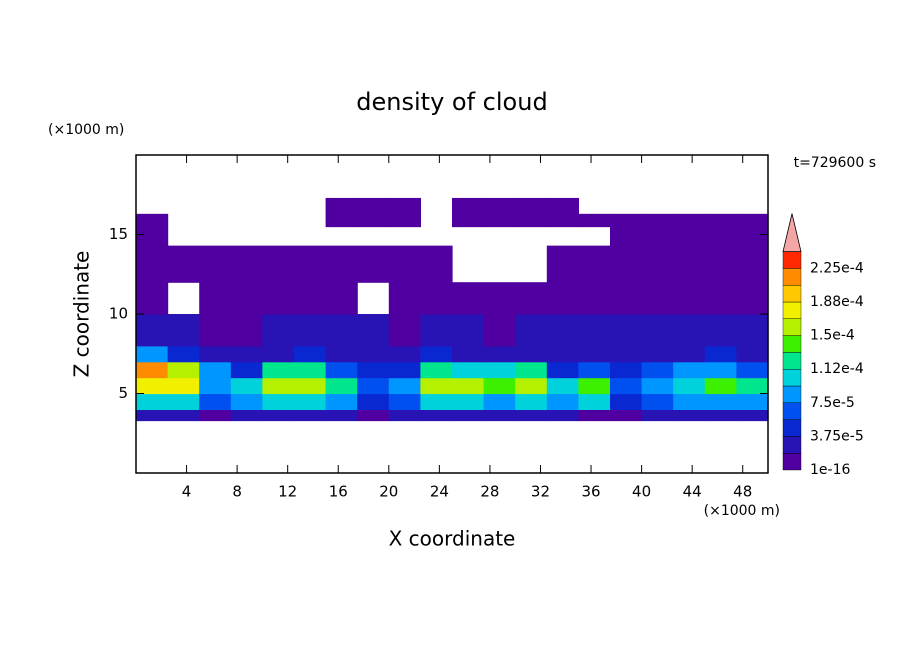 The height and width of the screenshot is (654, 904). What do you see at coordinates (237, 492) in the screenshot?
I see `x-tick-label: 8` at bounding box center [237, 492].